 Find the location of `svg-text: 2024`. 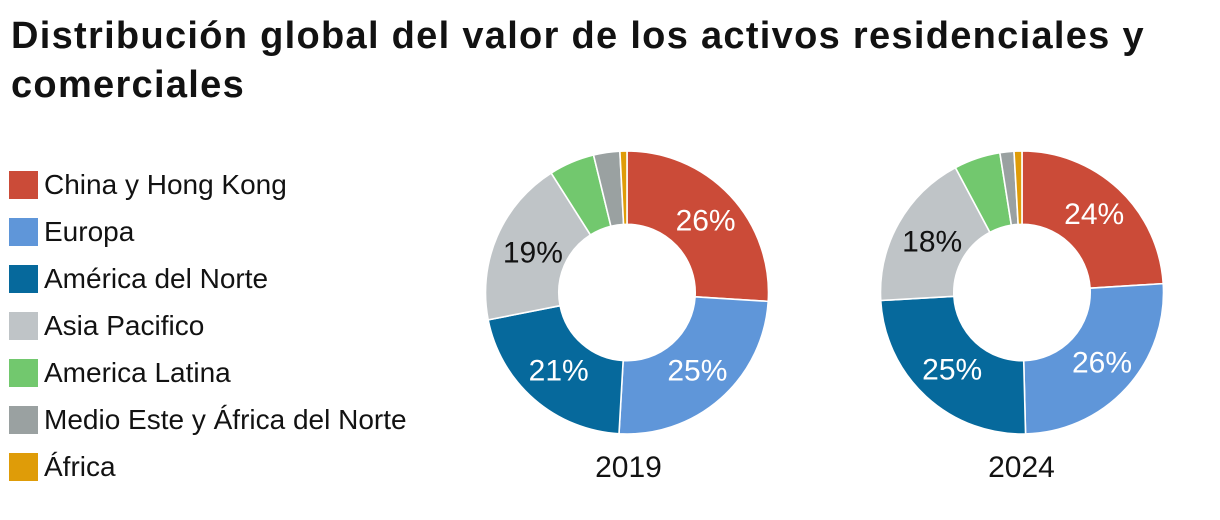

svg-text: 2024 is located at coordinates (1021, 467).